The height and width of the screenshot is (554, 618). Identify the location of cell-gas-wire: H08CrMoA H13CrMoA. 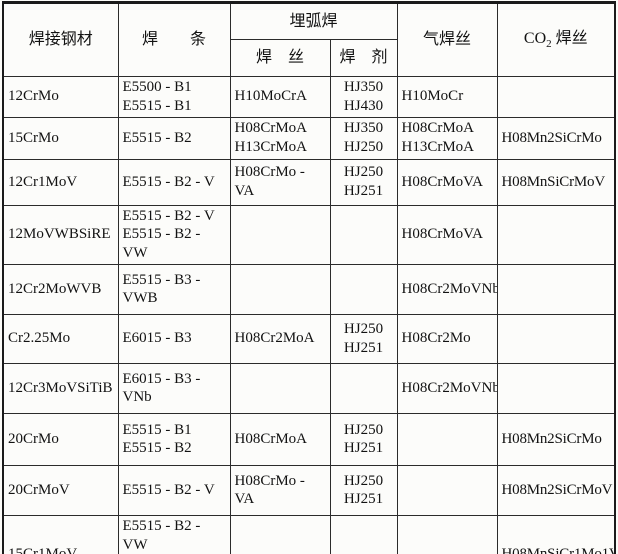
(447, 138).